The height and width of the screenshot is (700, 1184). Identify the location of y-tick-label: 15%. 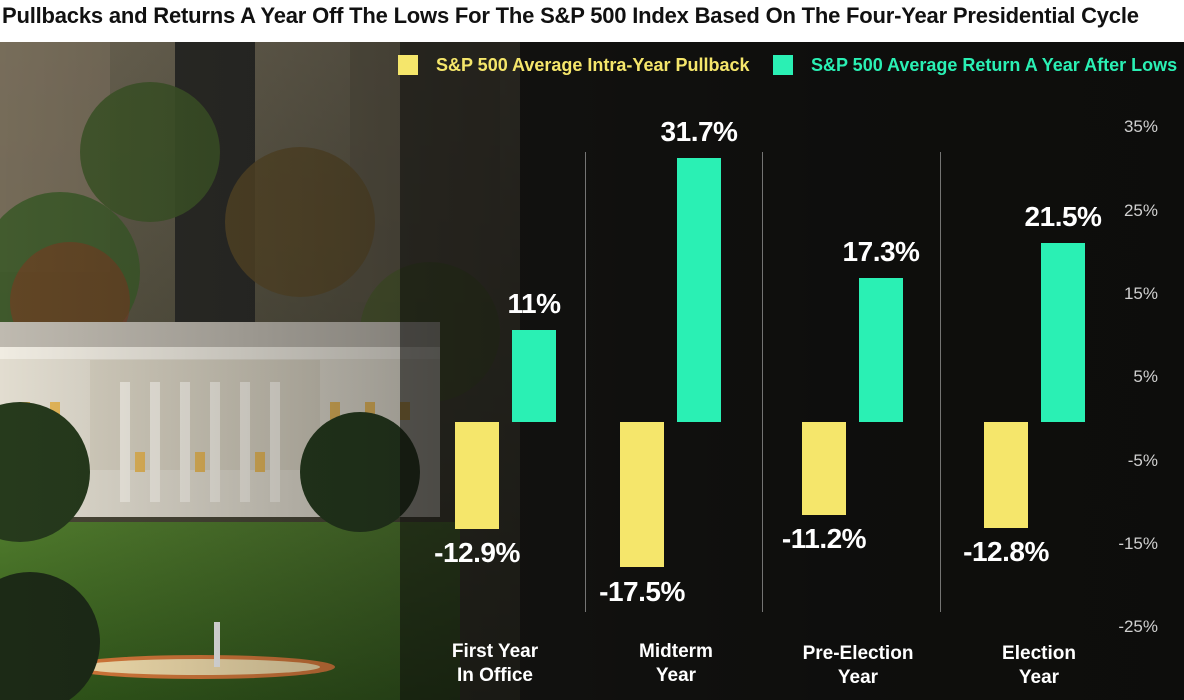
(1140, 293).